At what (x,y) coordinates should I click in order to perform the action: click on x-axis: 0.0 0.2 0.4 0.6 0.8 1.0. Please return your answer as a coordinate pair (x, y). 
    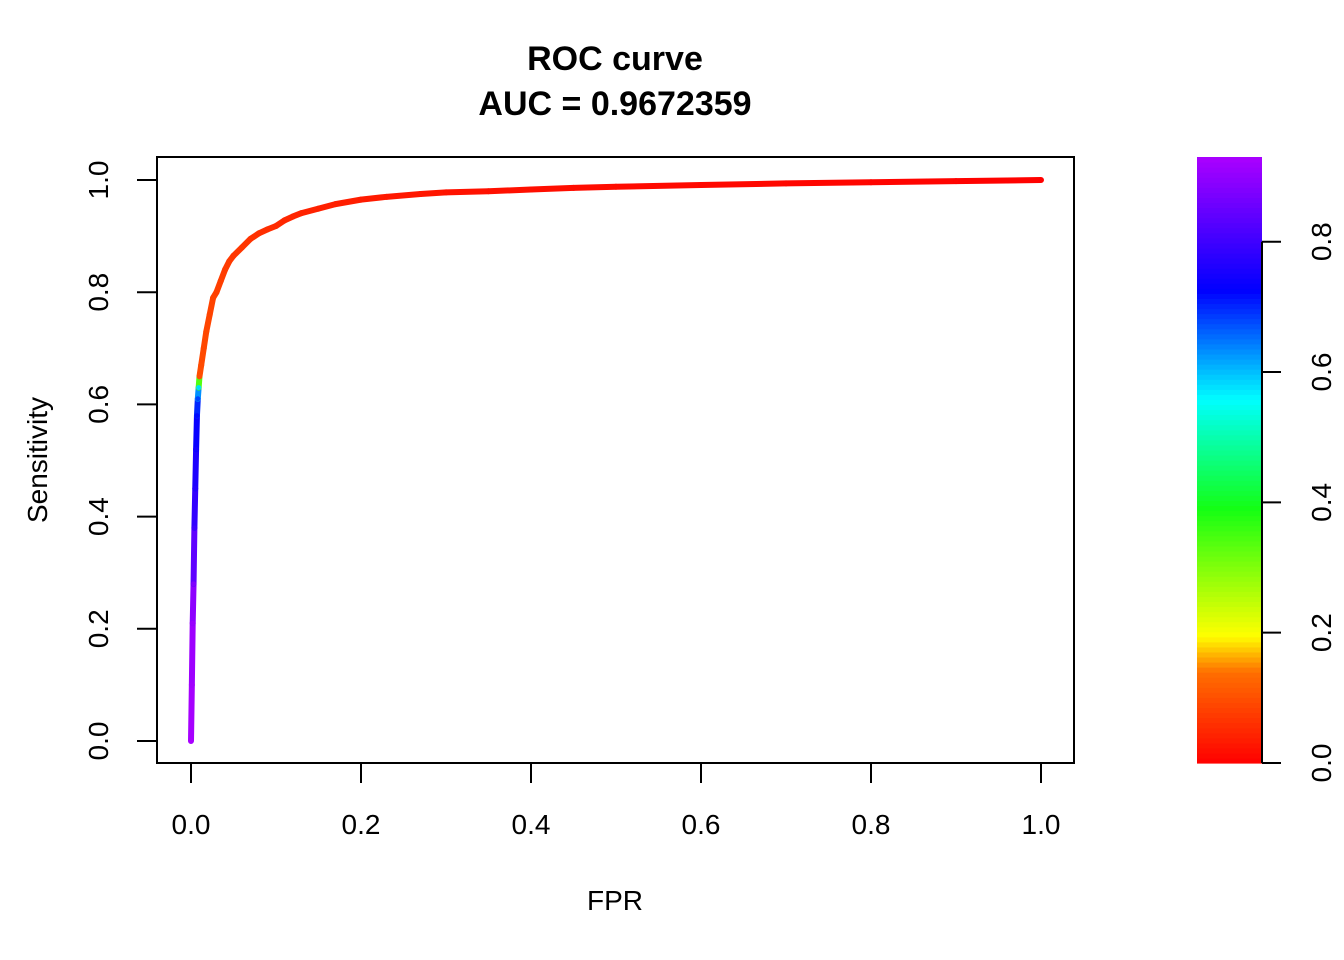
    Looking at the image, I should click on (616, 801).